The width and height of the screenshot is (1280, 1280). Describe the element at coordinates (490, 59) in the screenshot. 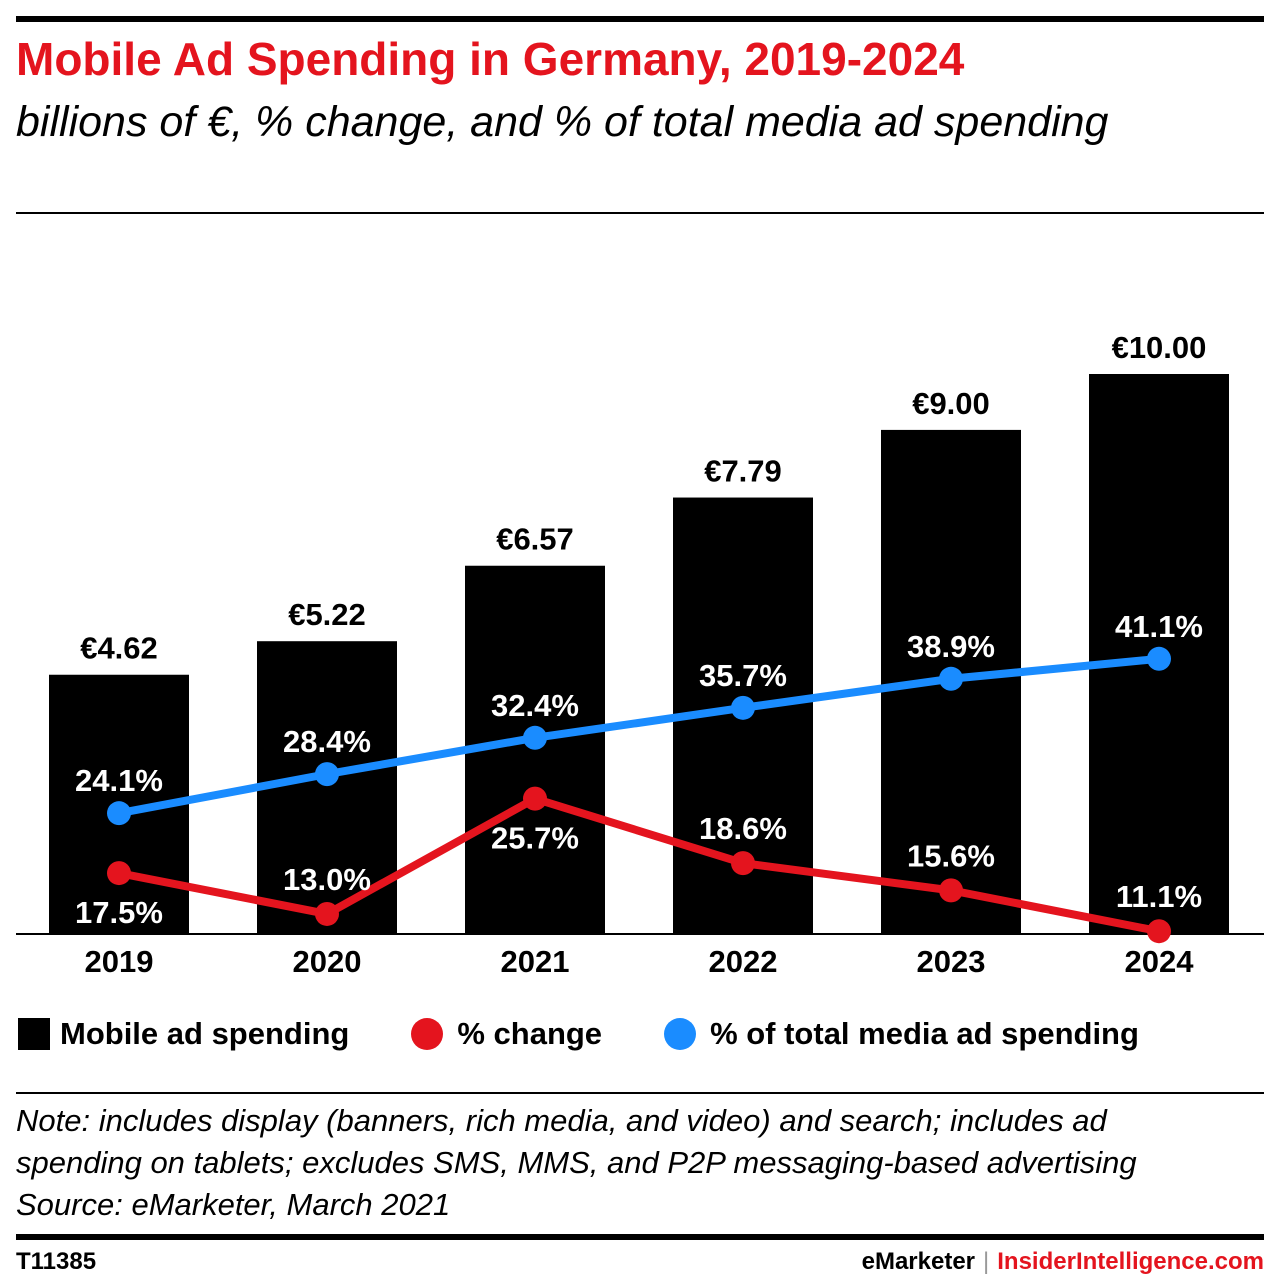

I see `chart-title: Mobile Ad Spending in Germany, 2019-2024` at that location.